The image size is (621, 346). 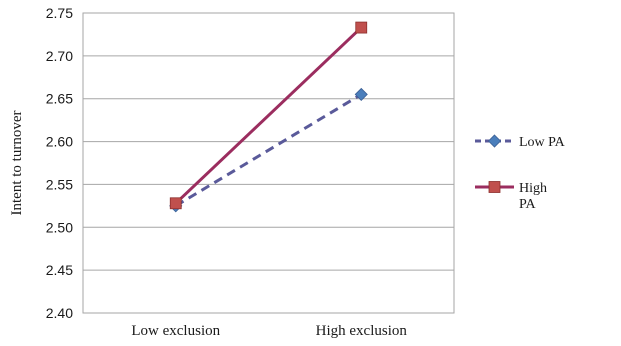 What do you see at coordinates (528, 204) in the screenshot?
I see `legend-label: PA` at bounding box center [528, 204].